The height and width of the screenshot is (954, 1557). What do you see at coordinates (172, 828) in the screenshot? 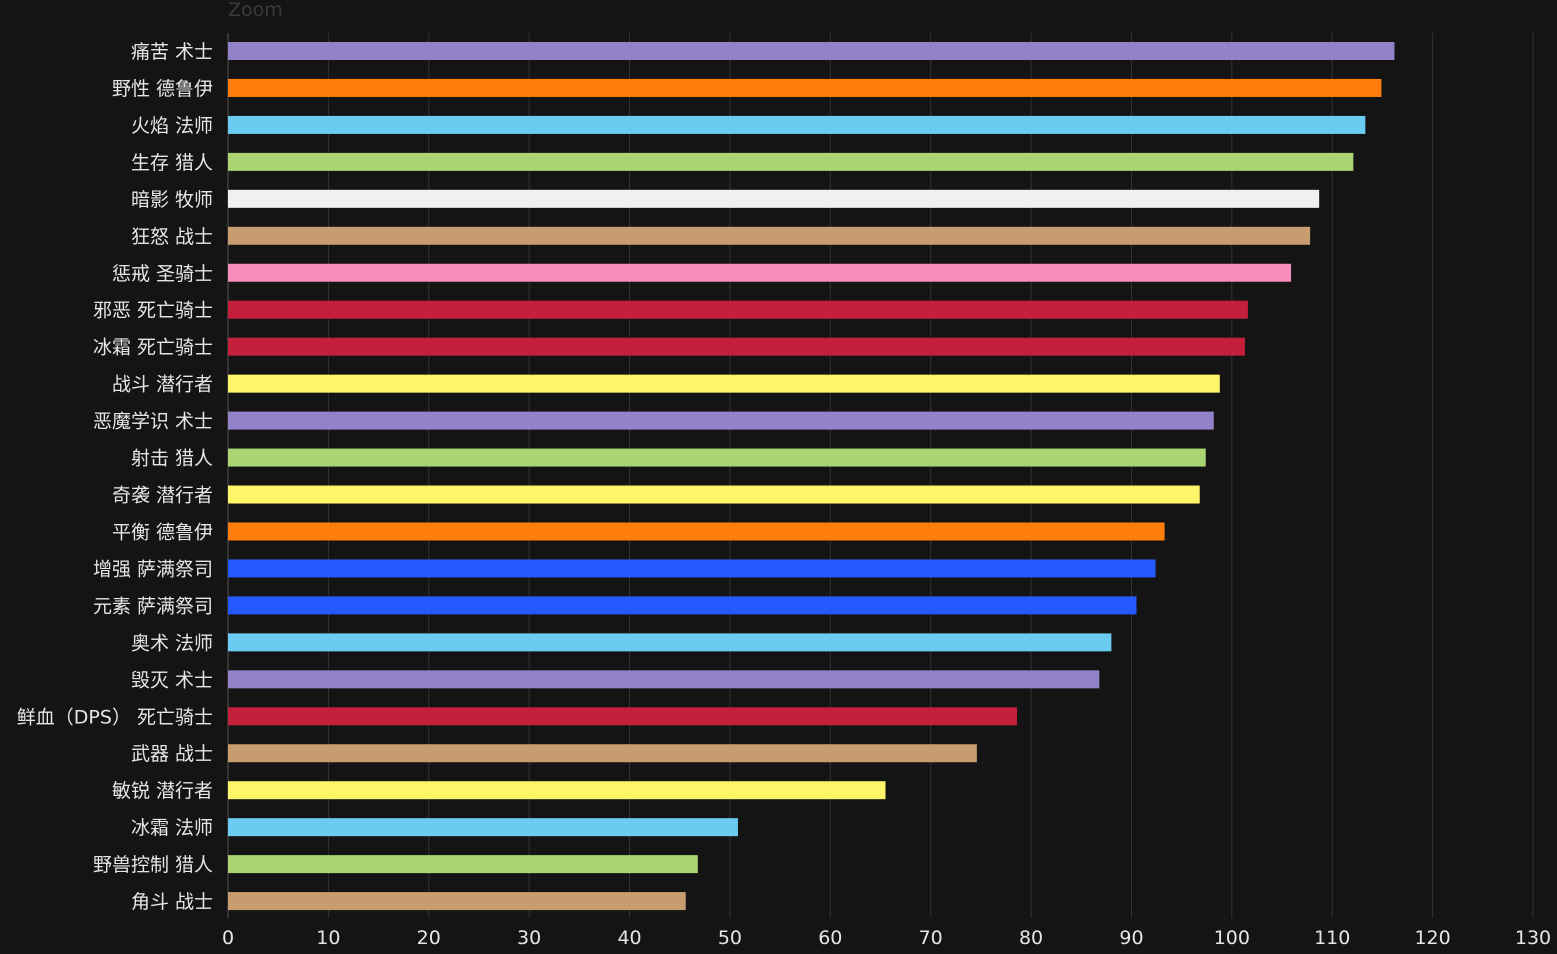
I see `category-label: 冰霜 法师` at bounding box center [172, 828].